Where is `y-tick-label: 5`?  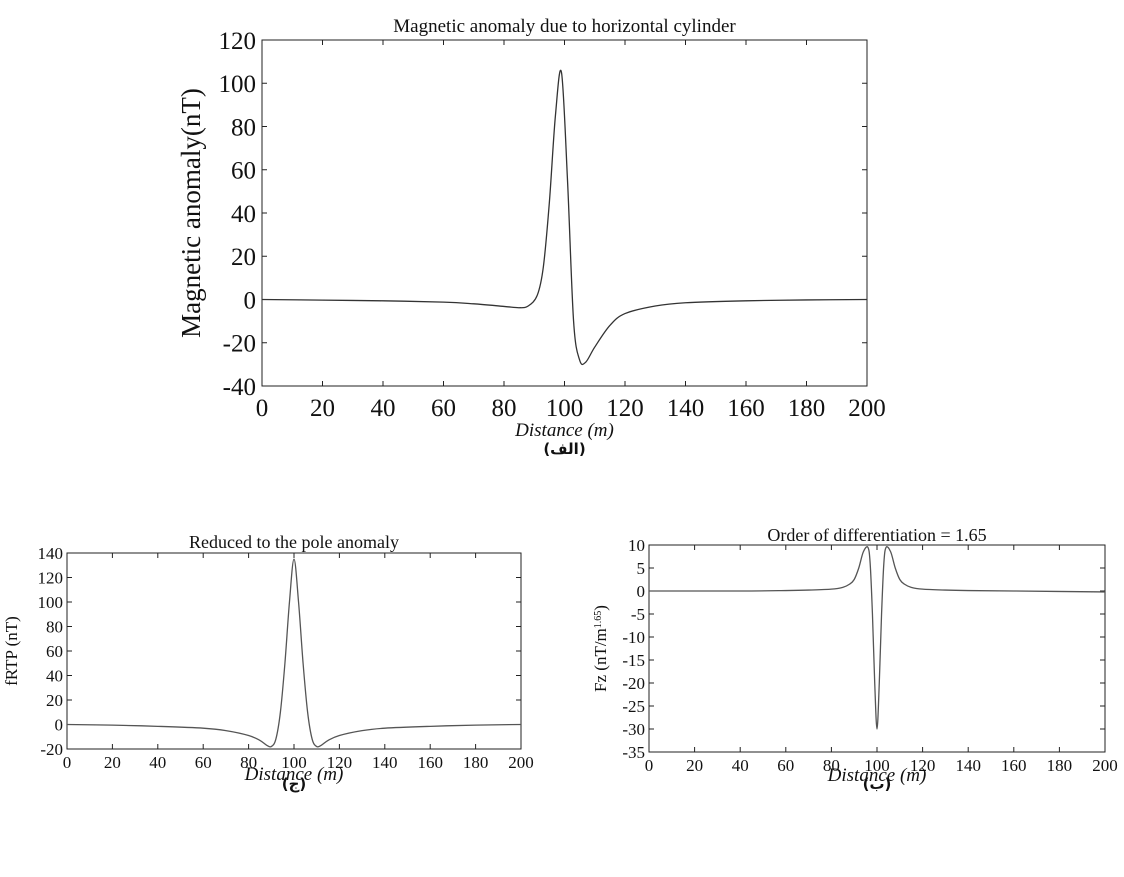 y-tick-label: 5 is located at coordinates (641, 568).